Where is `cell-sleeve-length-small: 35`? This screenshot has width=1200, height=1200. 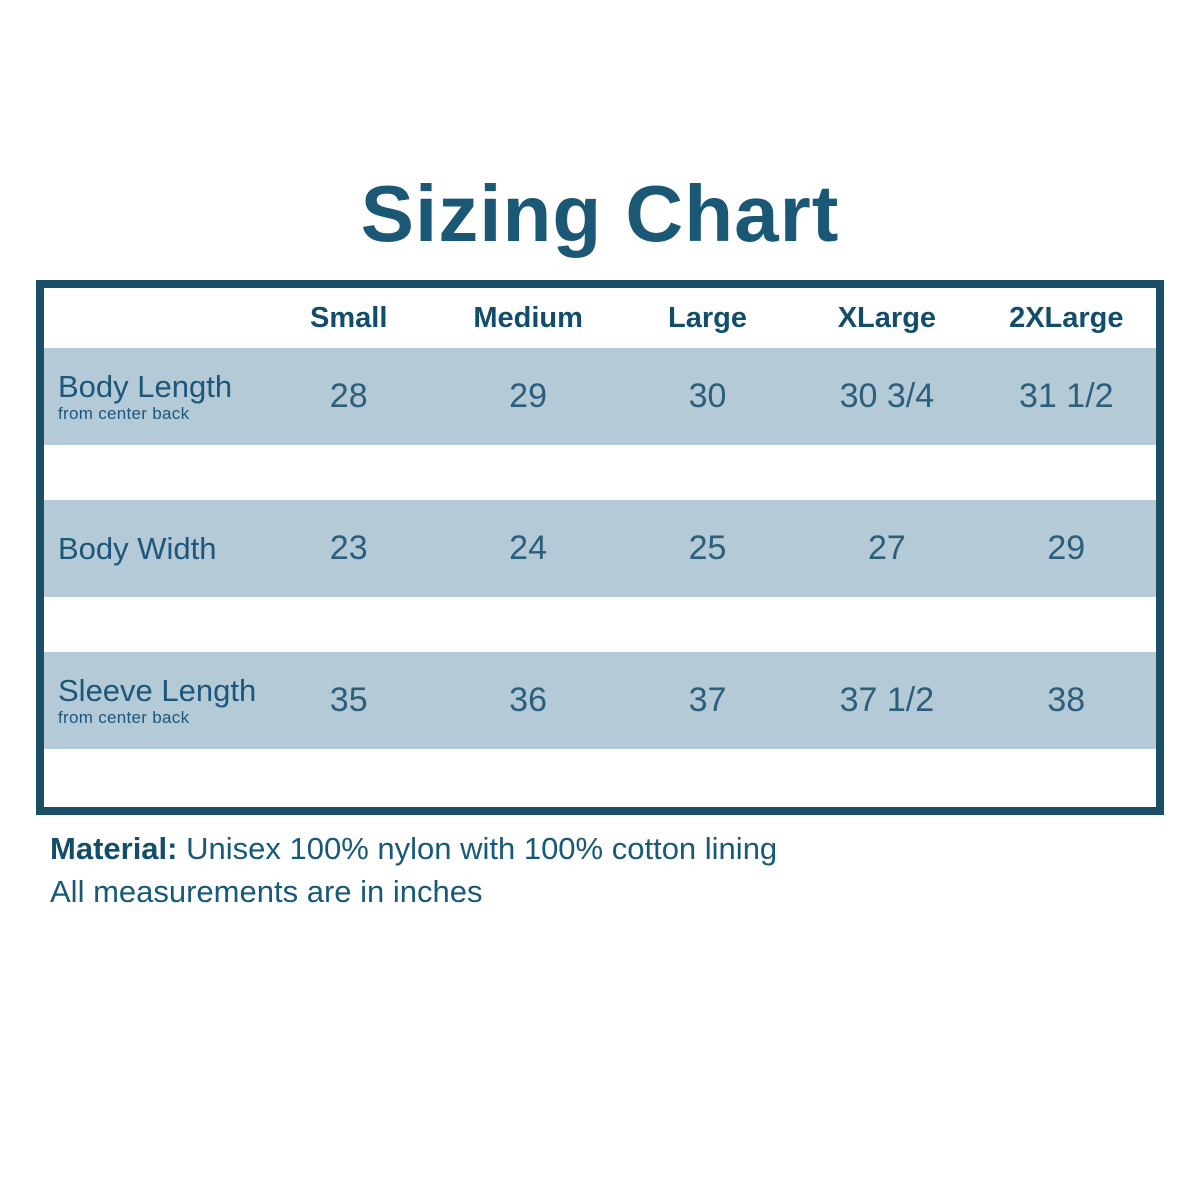
cell-sleeve-length-small: 35 is located at coordinates (348, 700).